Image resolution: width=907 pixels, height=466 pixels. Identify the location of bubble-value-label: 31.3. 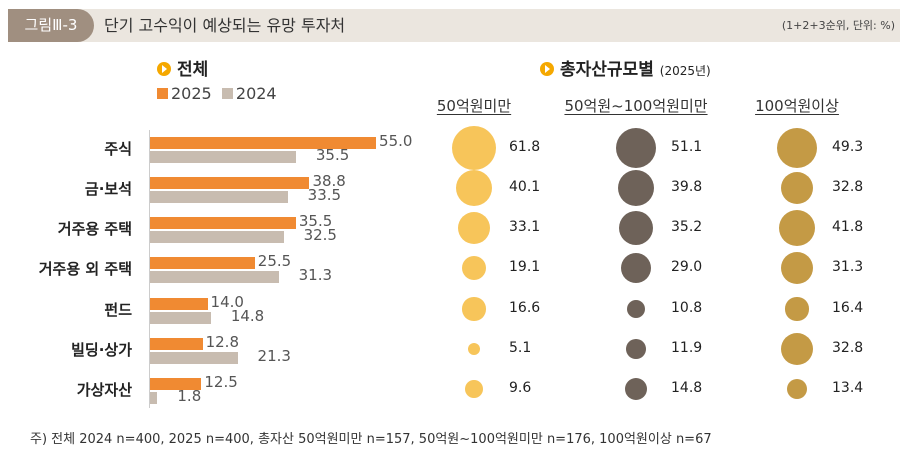
(848, 267).